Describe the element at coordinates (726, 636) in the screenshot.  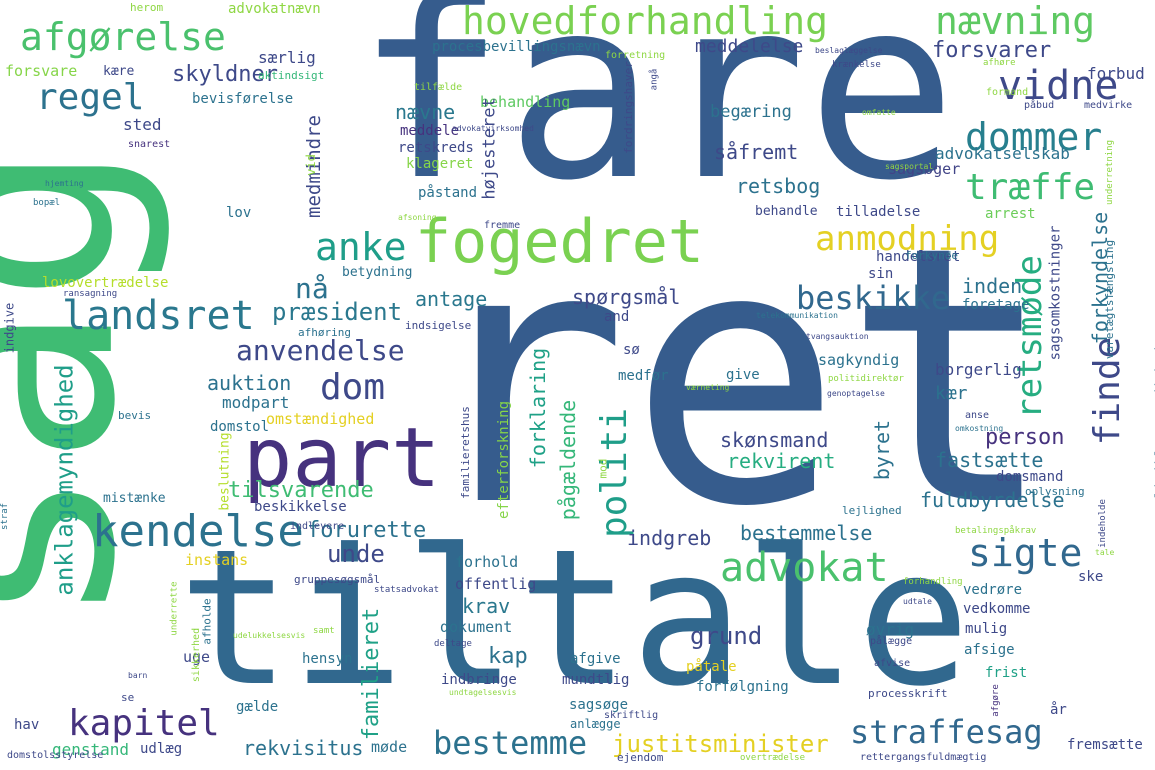
I see `word: grund` at that location.